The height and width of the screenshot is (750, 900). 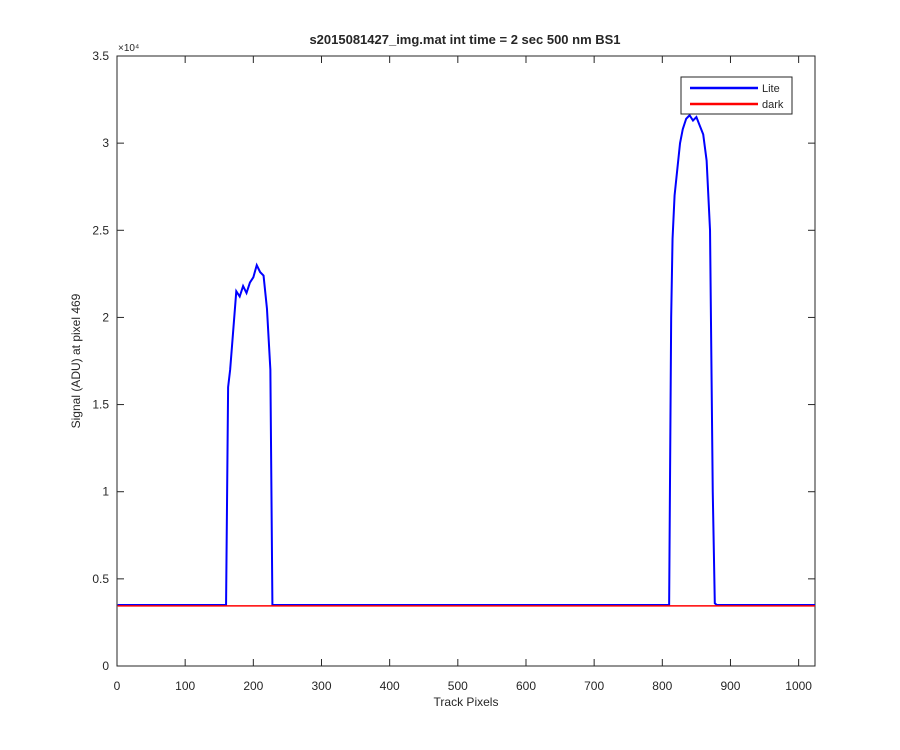 What do you see at coordinates (105, 317) in the screenshot?
I see `y-tick-label: 2` at bounding box center [105, 317].